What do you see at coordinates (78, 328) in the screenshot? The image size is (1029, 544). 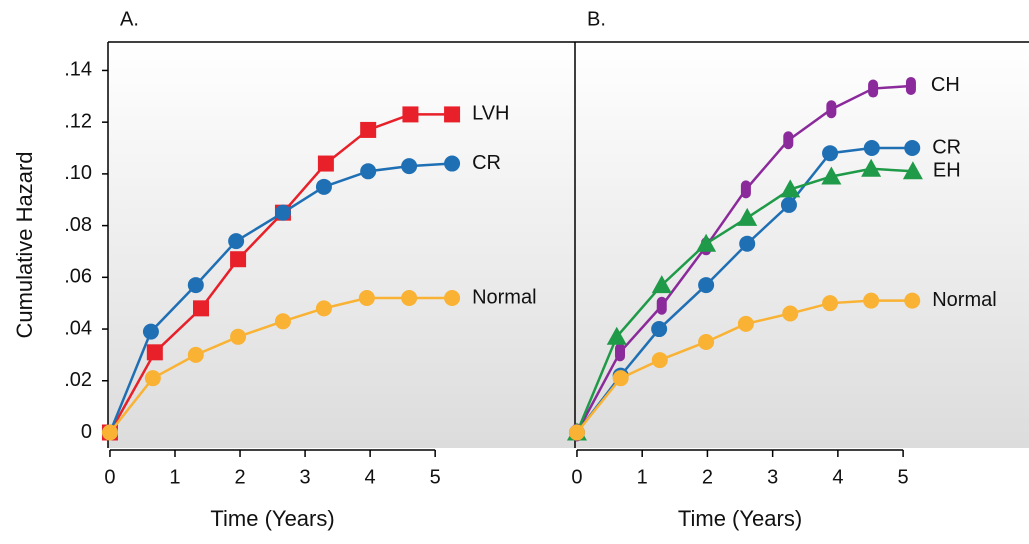 I see `y-tick-label: .04` at bounding box center [78, 328].